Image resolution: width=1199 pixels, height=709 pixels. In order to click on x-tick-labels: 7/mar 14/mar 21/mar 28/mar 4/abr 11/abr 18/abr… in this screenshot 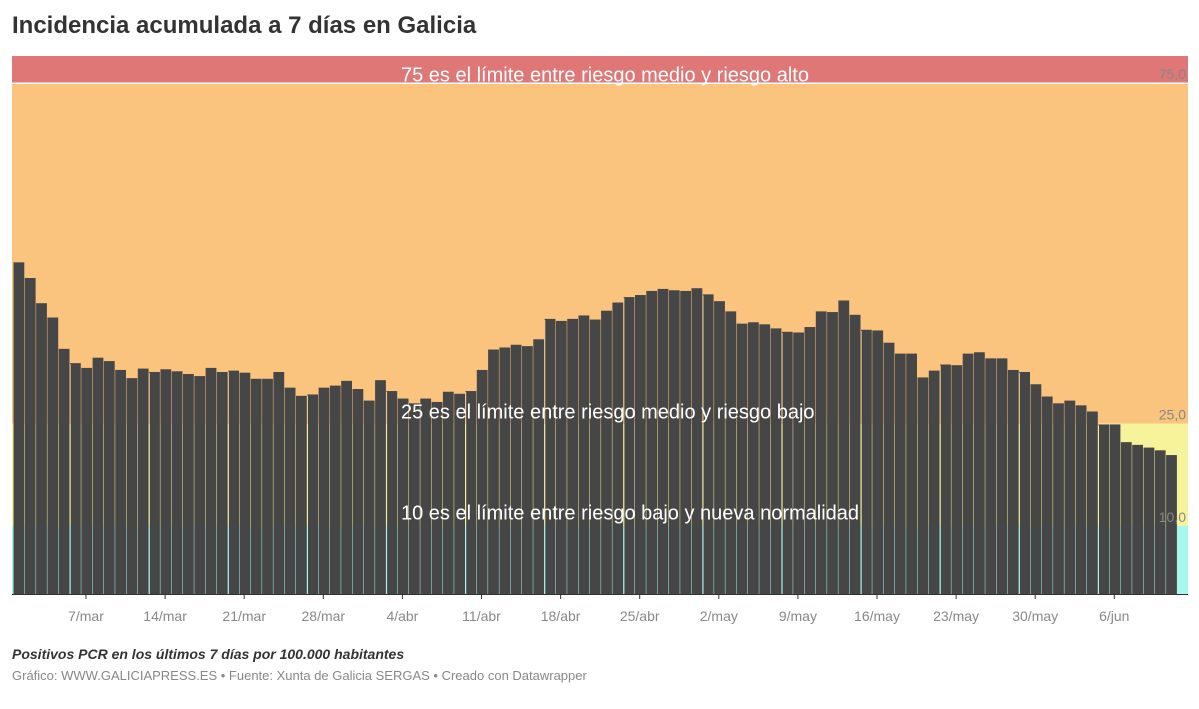, I will do `click(598, 609)`.